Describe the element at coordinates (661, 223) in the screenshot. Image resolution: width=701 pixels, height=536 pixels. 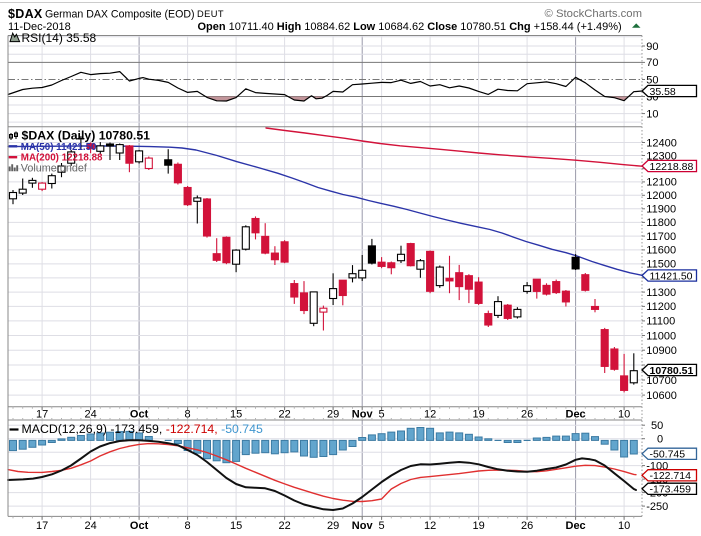
I see `svg-text: 11800` at that location.